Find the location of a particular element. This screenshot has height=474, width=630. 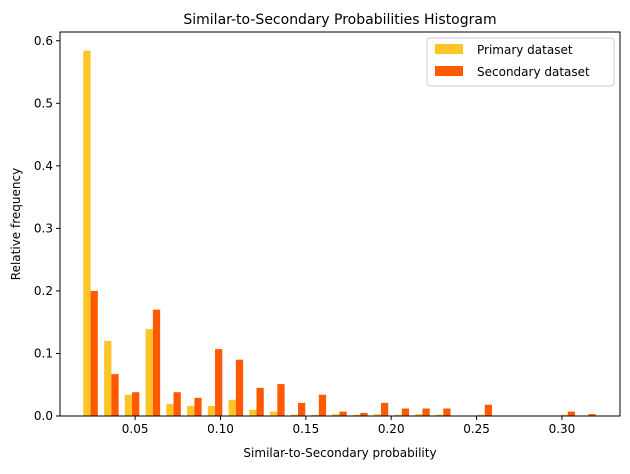

legend-swatch-primary is located at coordinates (449, 49).